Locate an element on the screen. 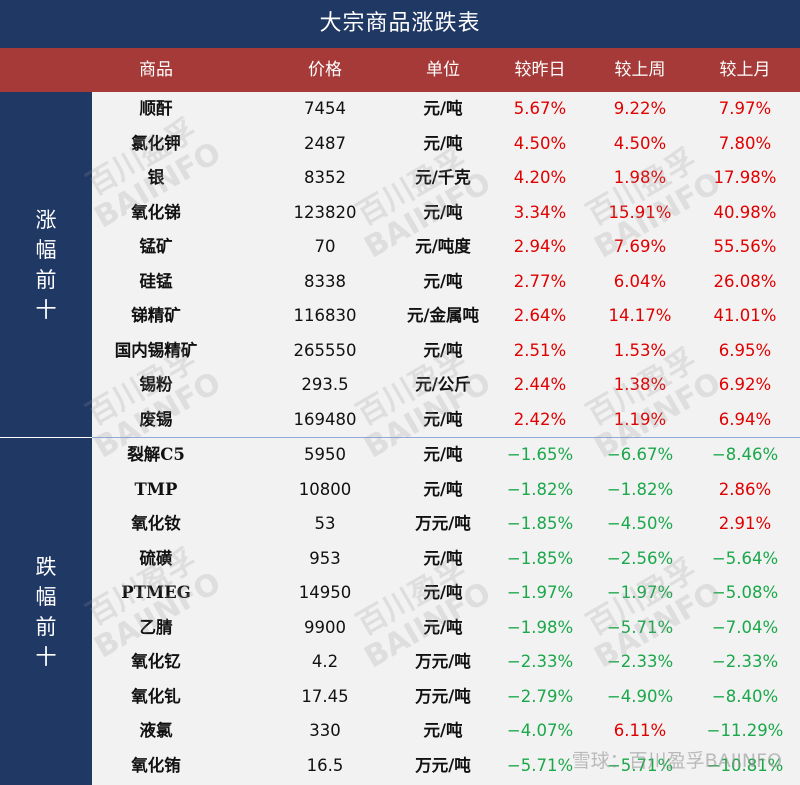 The height and width of the screenshot is (785, 800). commodity-name: 氧化锑 is located at coordinates (156, 212).